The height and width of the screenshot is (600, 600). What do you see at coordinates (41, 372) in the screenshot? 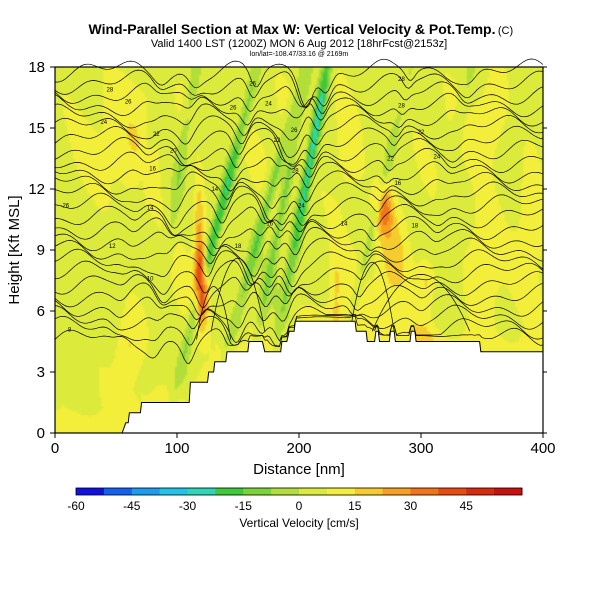
I see `y-tick-label: 3` at bounding box center [41, 372].